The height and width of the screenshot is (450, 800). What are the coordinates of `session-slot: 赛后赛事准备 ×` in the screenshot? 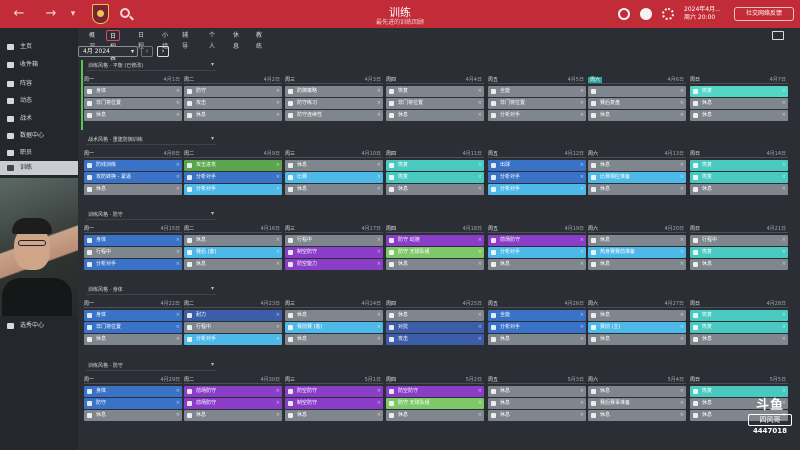 It's located at (637, 403).